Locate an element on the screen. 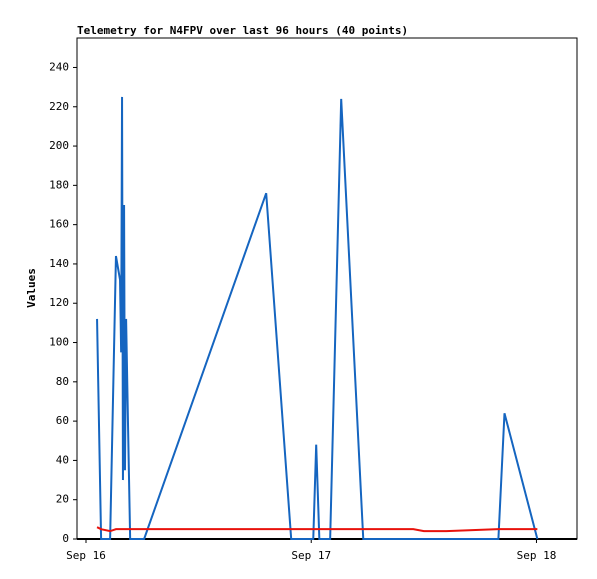 The image size is (597, 579). y-tick-label: 220 is located at coordinates (59, 106).